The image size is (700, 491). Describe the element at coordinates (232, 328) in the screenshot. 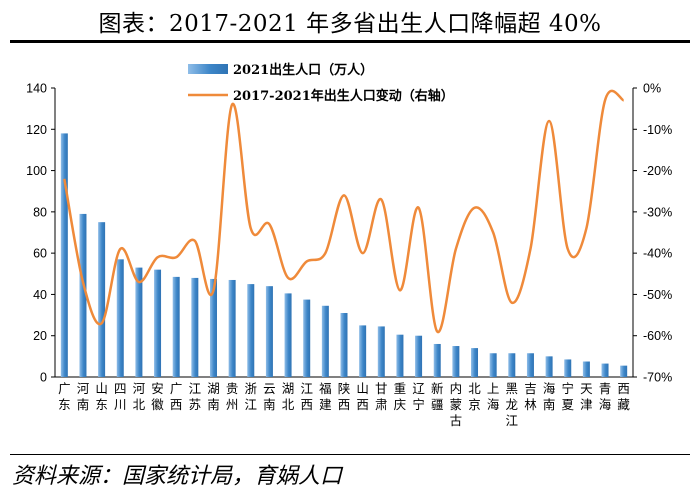

I see `bar-贵州` at that location.